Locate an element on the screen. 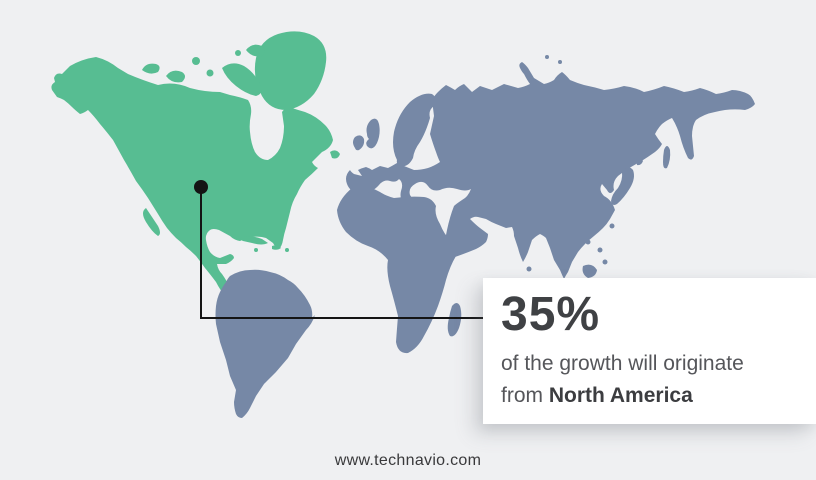 Image resolution: width=816 pixels, height=480 pixels. borneo-shape is located at coordinates (589, 271).